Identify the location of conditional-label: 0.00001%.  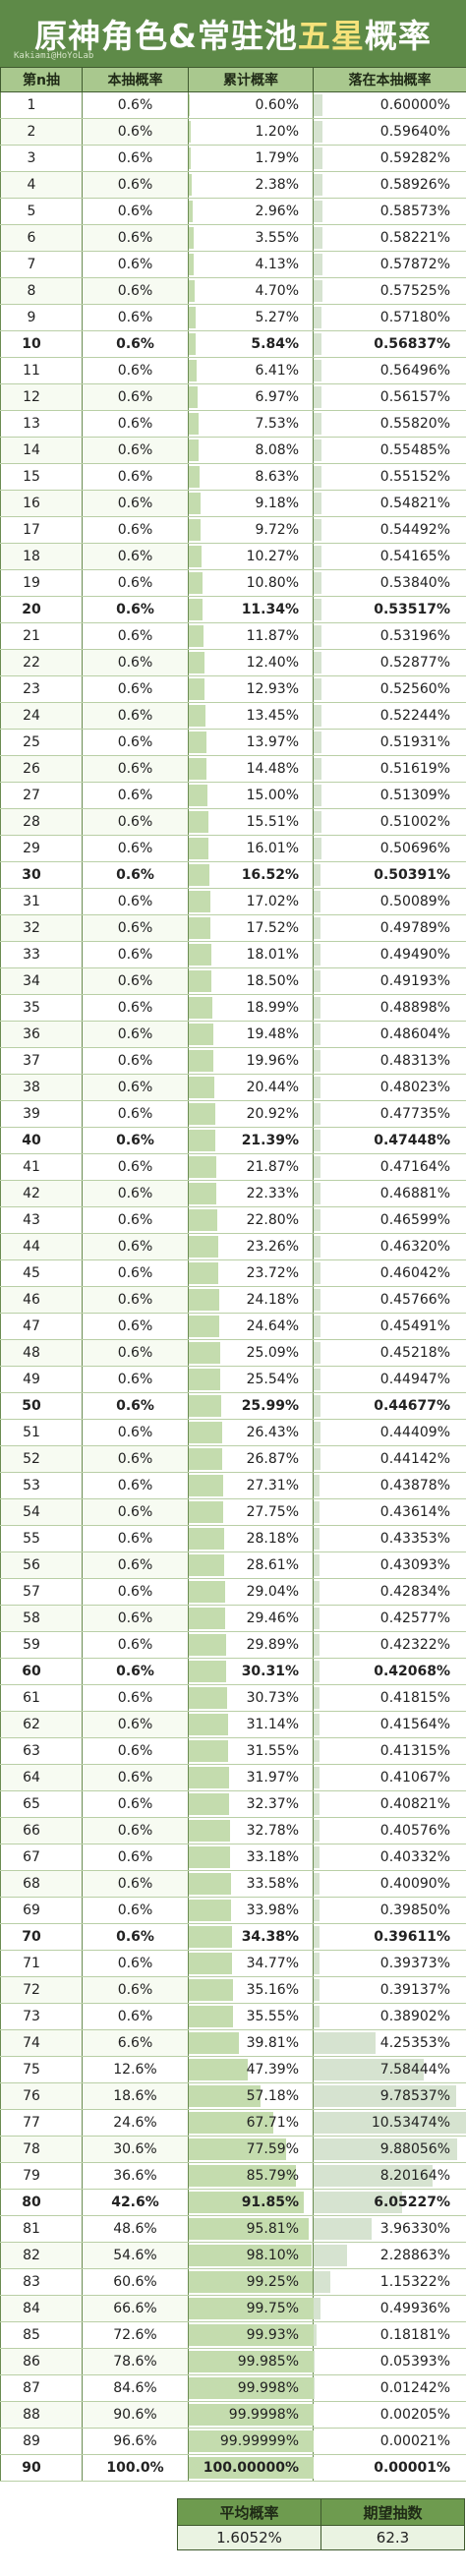
(412, 2468).